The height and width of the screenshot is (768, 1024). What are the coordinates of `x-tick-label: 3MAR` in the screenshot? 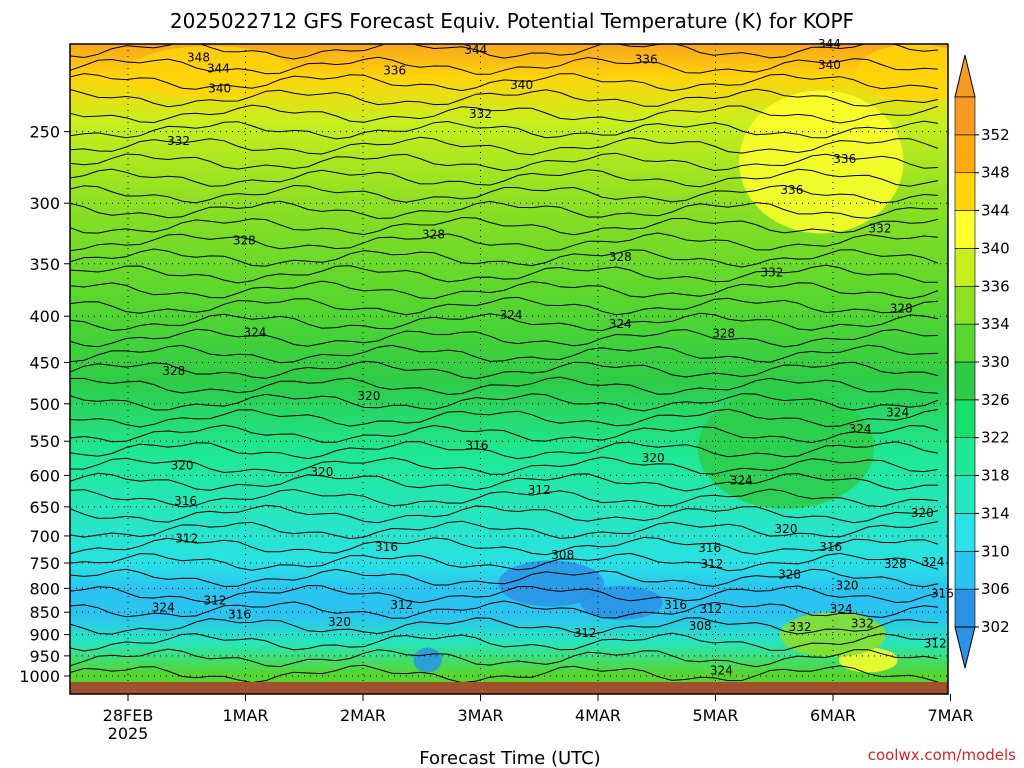 It's located at (480, 715).